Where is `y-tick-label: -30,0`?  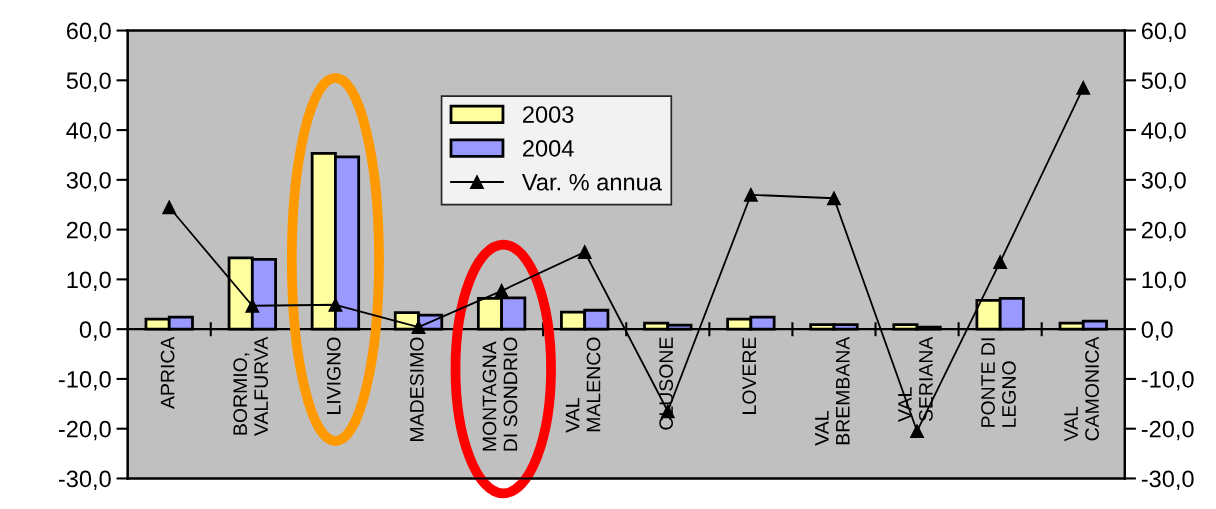
y-tick-label: -30,0 is located at coordinates (84, 480).